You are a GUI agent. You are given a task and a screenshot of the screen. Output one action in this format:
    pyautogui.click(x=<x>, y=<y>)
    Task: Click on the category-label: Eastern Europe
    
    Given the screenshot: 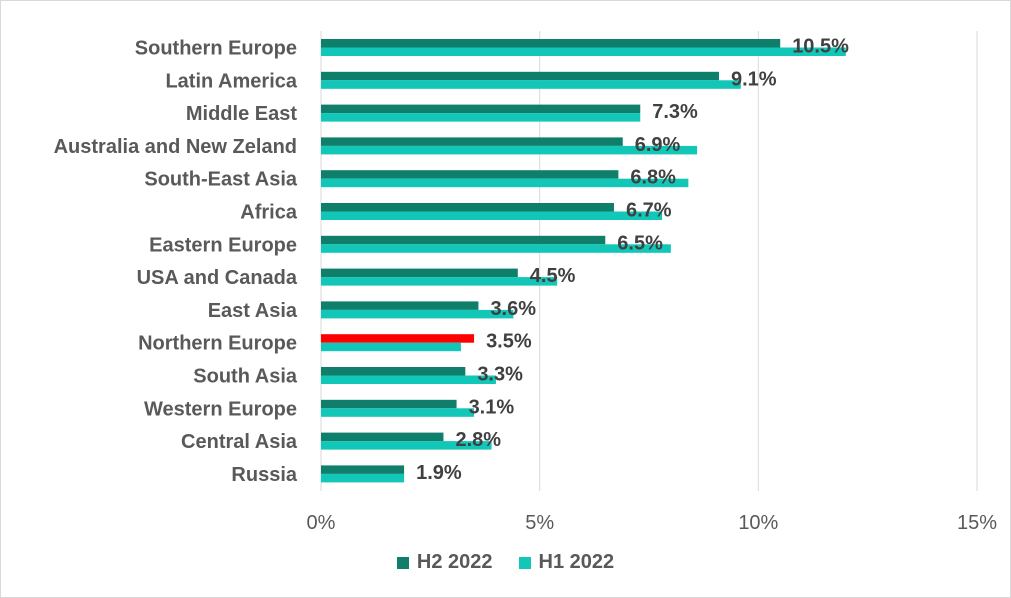 What is the action you would take?
    pyautogui.click(x=223, y=245)
    